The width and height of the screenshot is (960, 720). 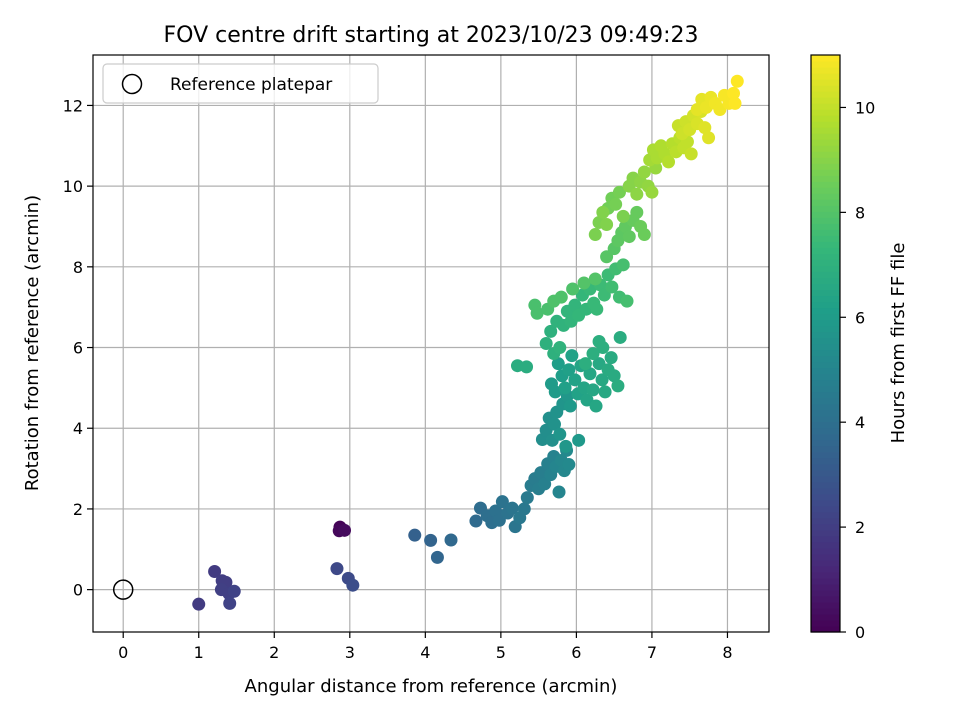 What do you see at coordinates (860, 422) in the screenshot?
I see `colorbar-tick-label: 4` at bounding box center [860, 422].